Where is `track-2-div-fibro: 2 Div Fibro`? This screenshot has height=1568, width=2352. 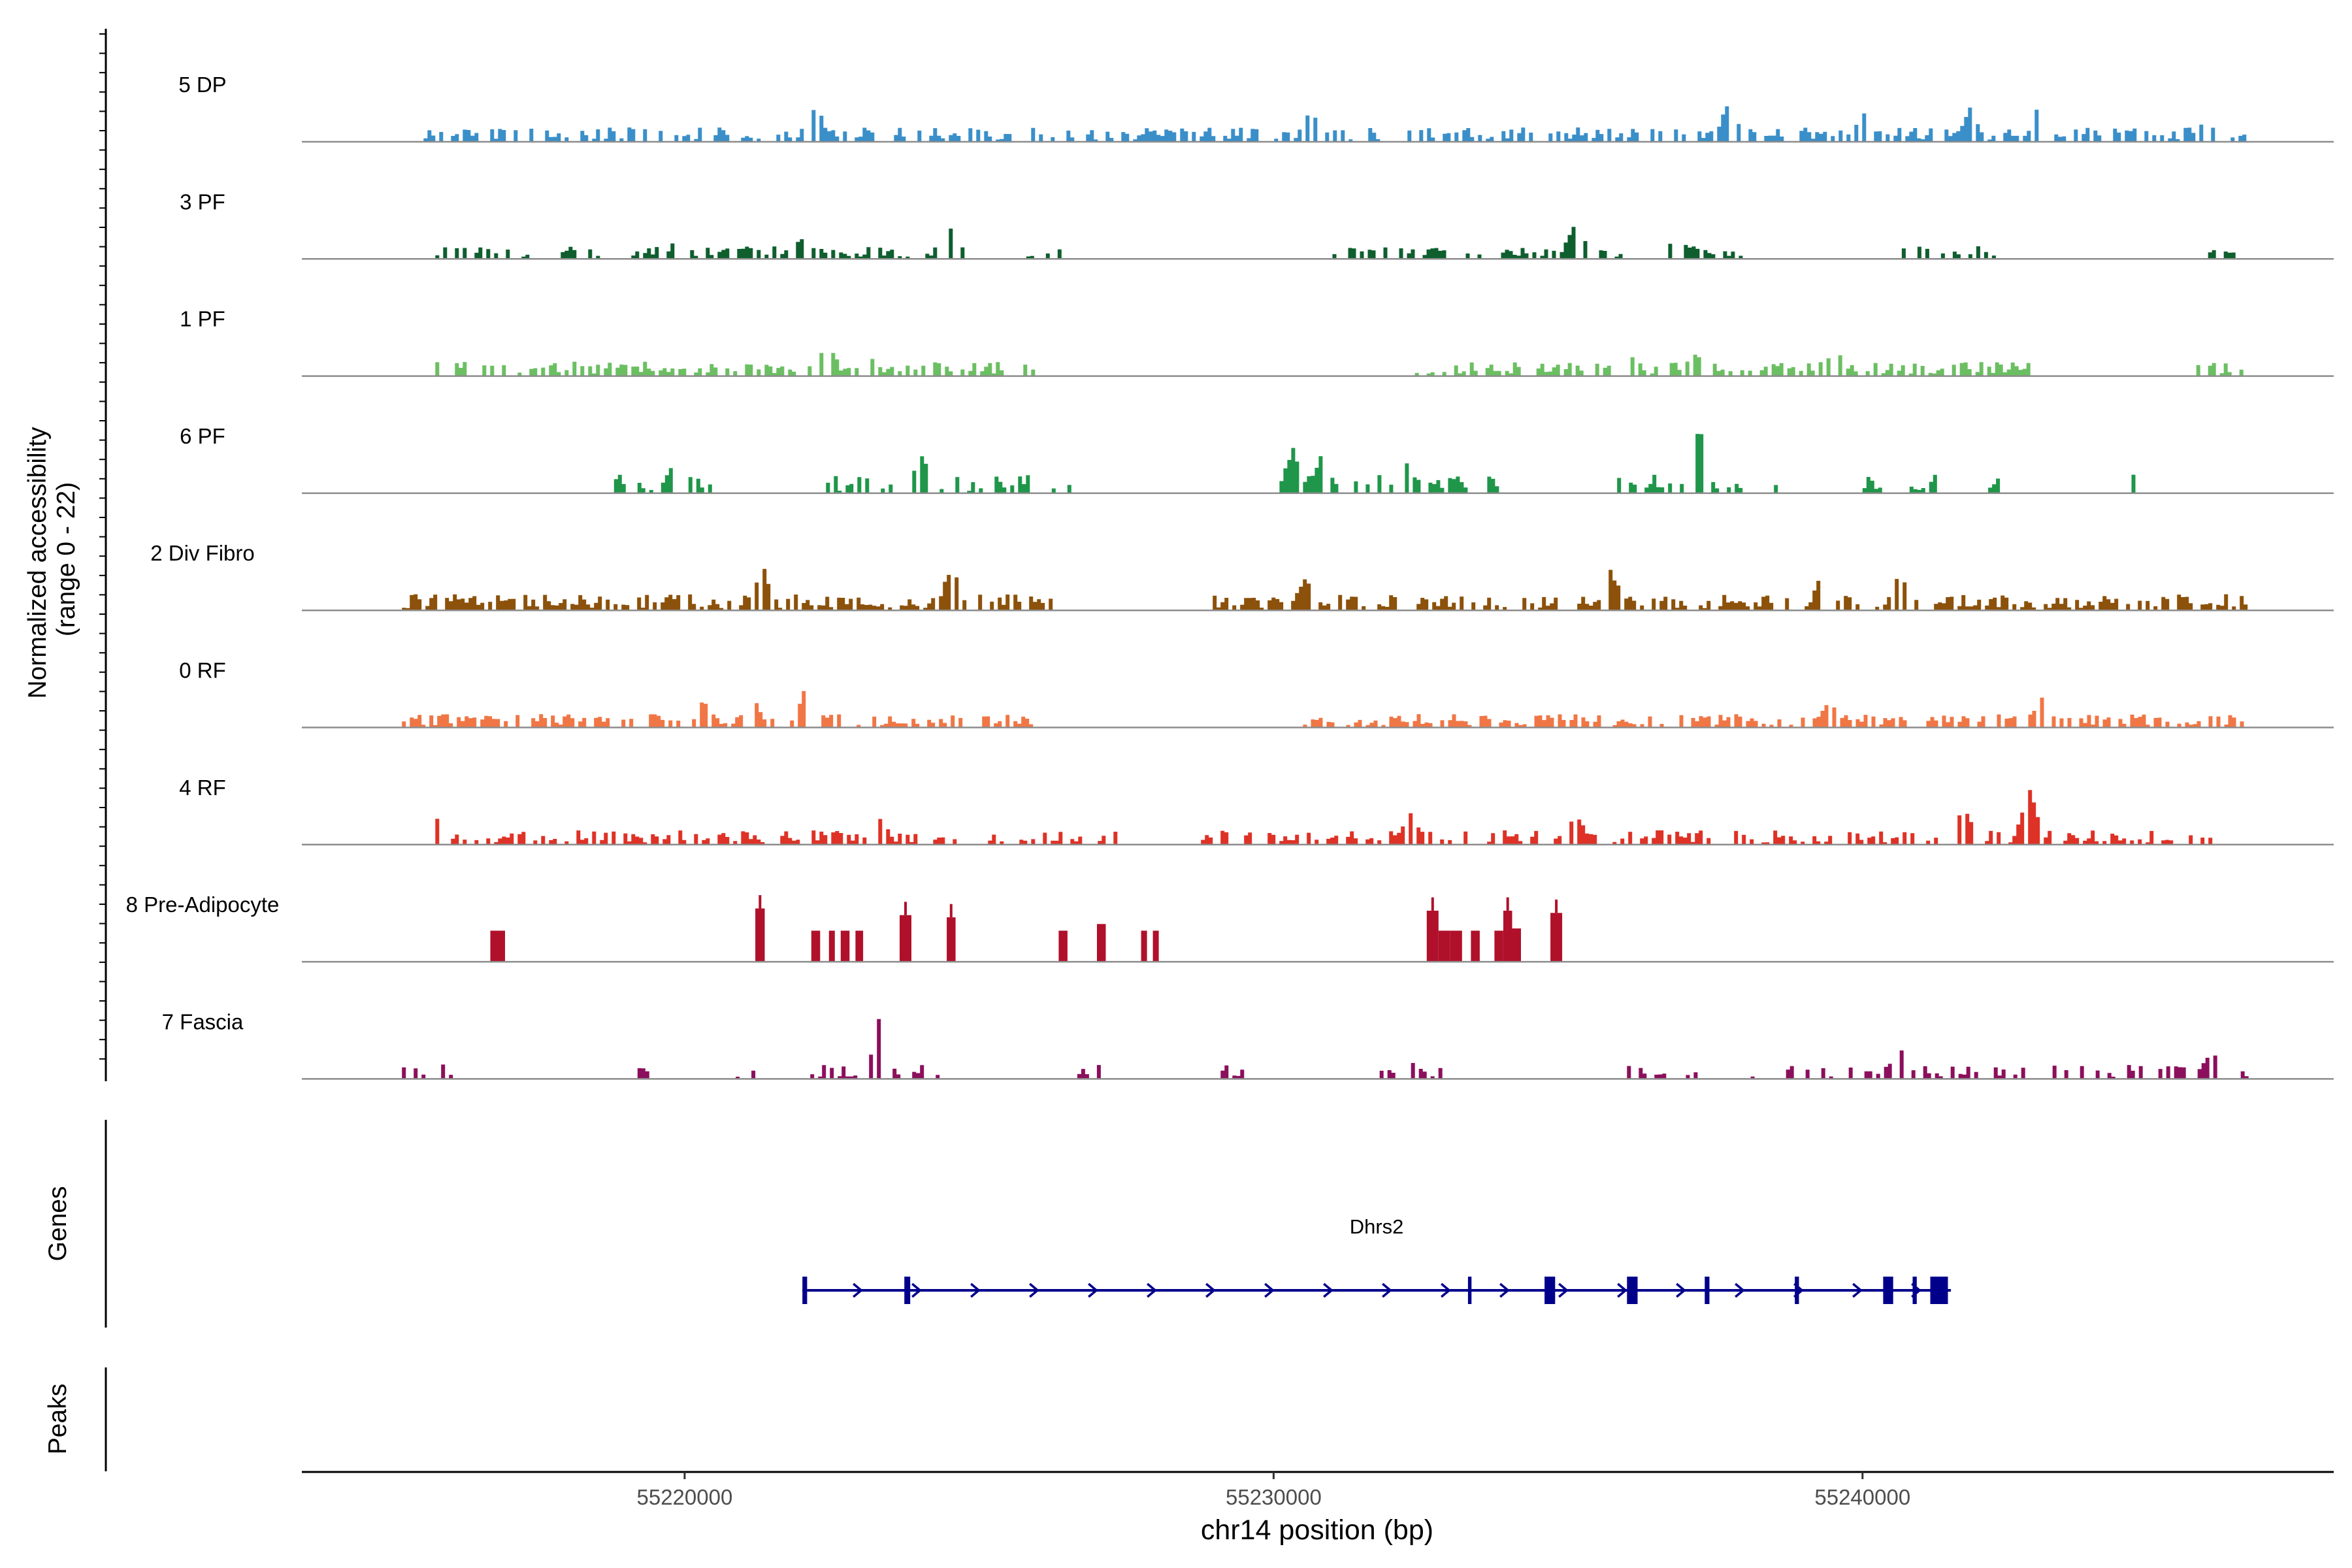
track-2-div-fibro: 2 Div Fibro is located at coordinates (1242, 576).